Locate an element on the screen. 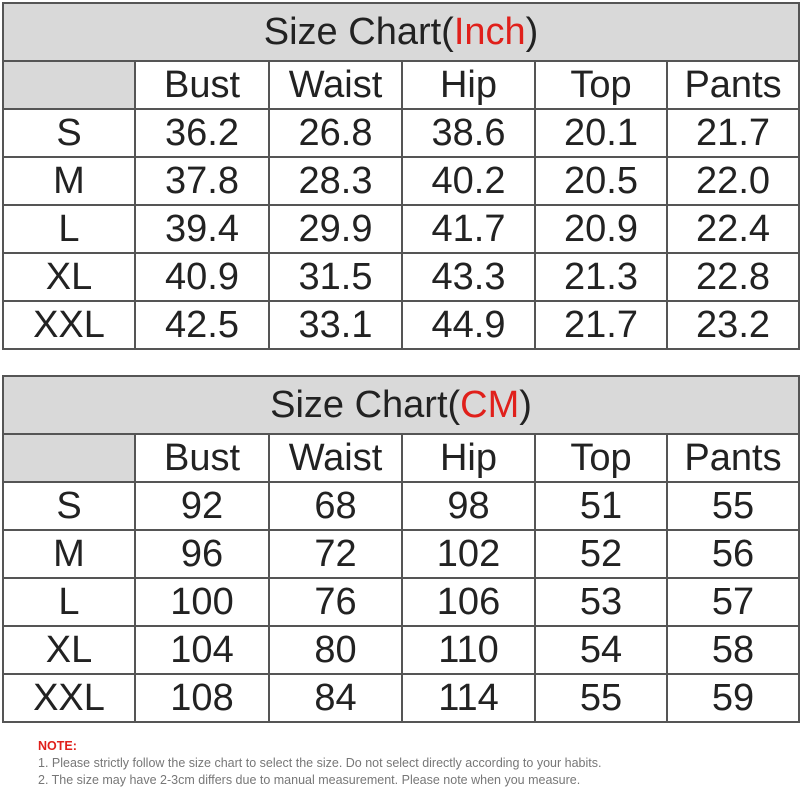  data-row: M 37.8 28.3 40.2 20.5 22.0 is located at coordinates (401, 181).